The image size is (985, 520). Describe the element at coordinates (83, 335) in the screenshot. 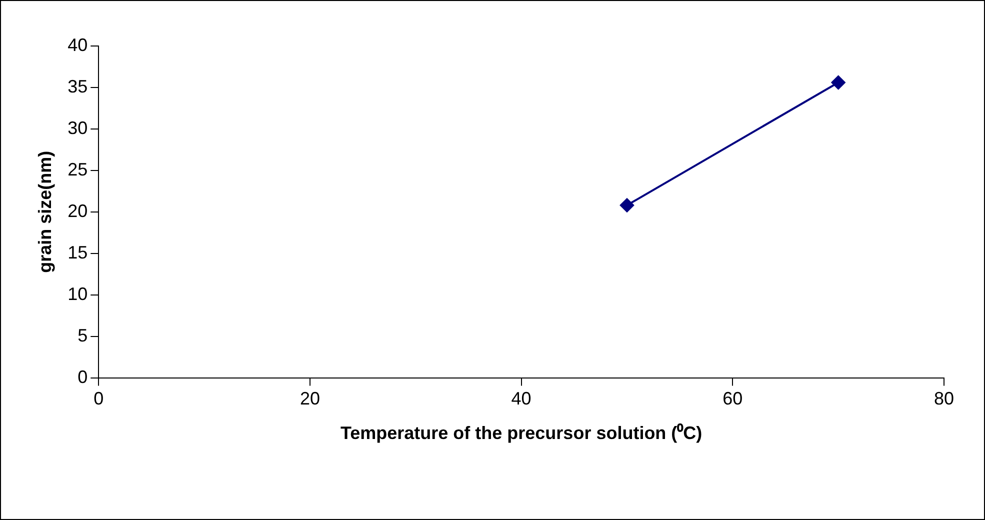

I see `y-tick-label: 5` at that location.